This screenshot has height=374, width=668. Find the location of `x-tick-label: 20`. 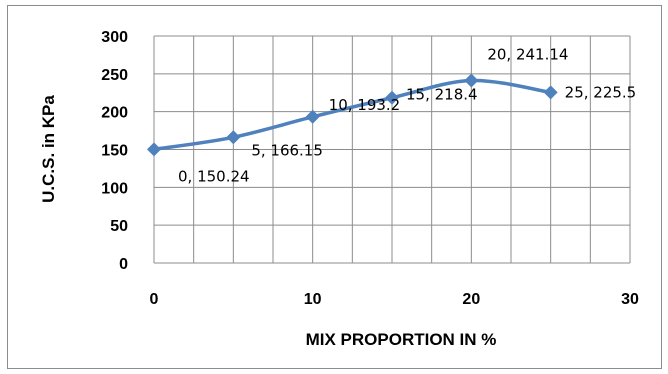

x-tick-label: 20 is located at coordinates (471, 299).